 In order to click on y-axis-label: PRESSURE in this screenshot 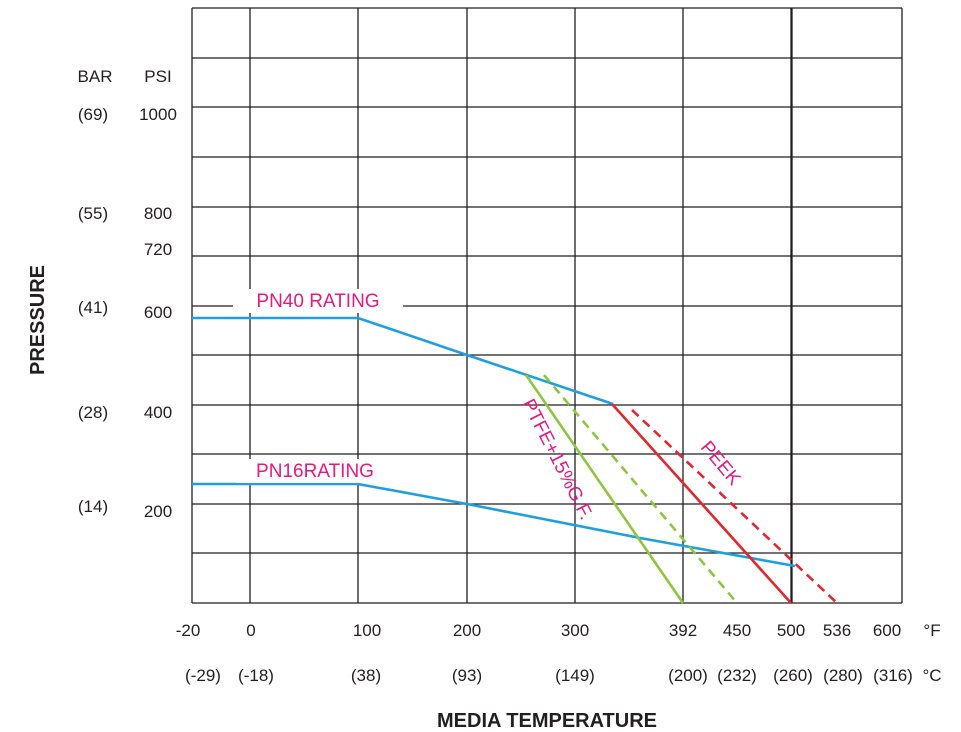, I will do `click(38, 320)`.